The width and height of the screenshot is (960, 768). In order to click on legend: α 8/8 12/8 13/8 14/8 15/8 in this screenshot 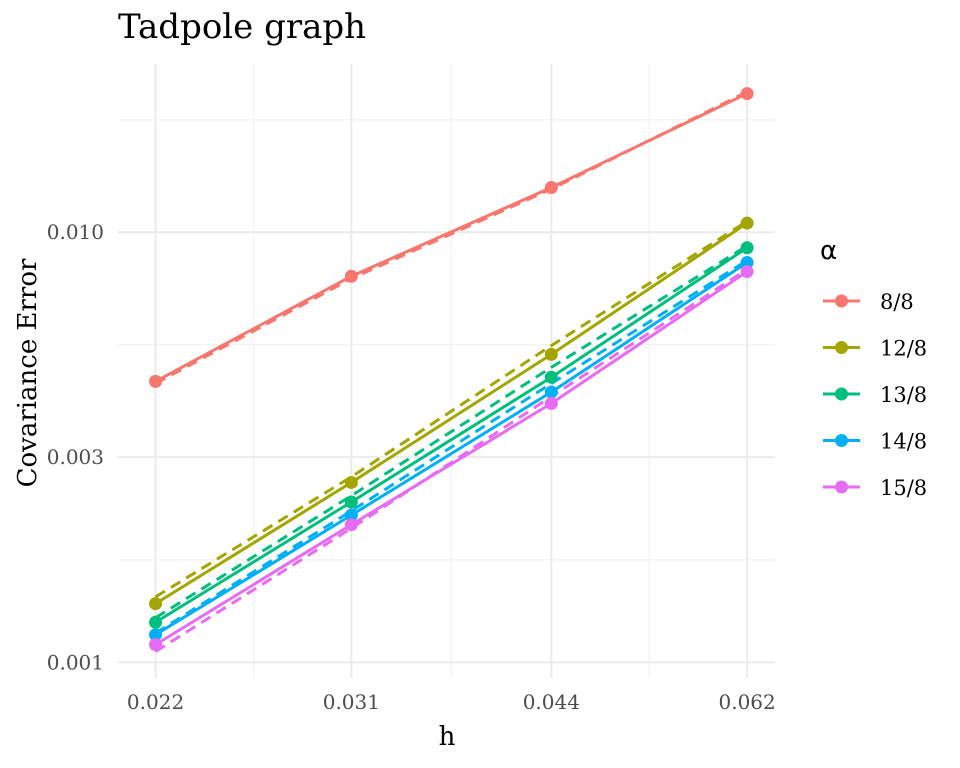, I will do `click(873, 368)`.